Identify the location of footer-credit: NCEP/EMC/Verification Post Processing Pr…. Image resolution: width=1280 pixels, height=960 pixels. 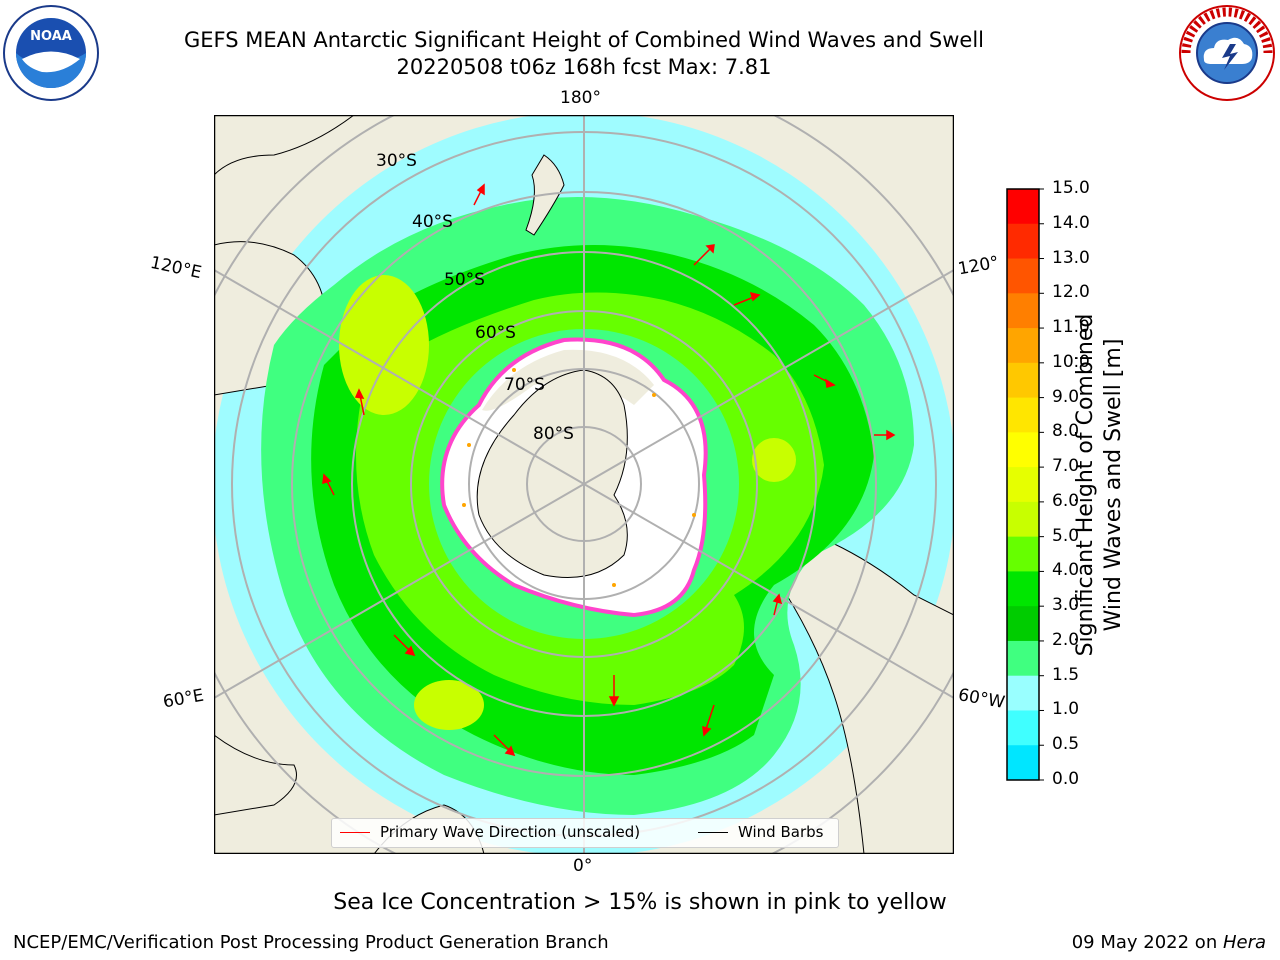
(311, 942).